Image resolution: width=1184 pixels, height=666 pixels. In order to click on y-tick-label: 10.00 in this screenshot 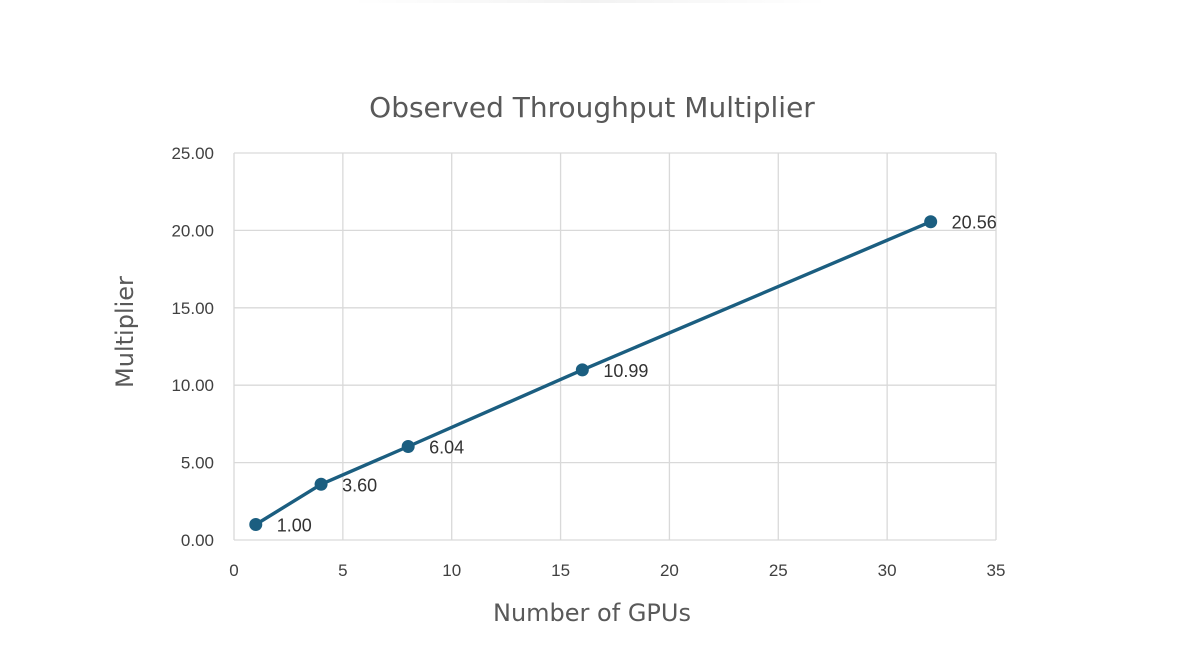, I will do `click(192, 385)`.